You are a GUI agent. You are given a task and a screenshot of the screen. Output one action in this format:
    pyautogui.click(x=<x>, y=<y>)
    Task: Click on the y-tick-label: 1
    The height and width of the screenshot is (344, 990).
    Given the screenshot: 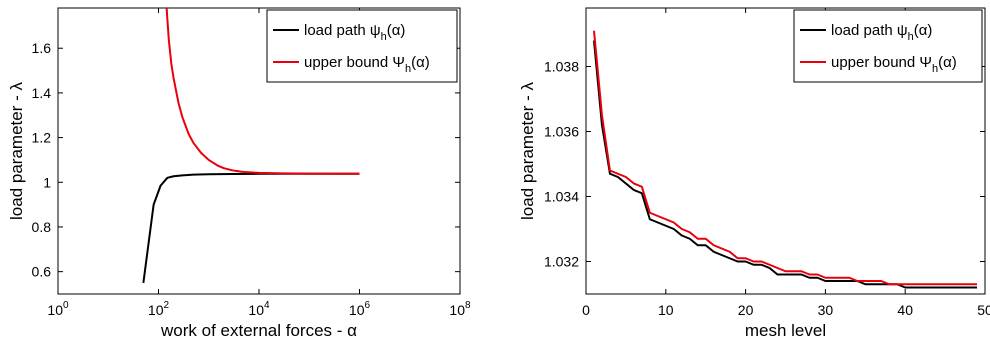 What is the action you would take?
    pyautogui.click(x=47, y=182)
    